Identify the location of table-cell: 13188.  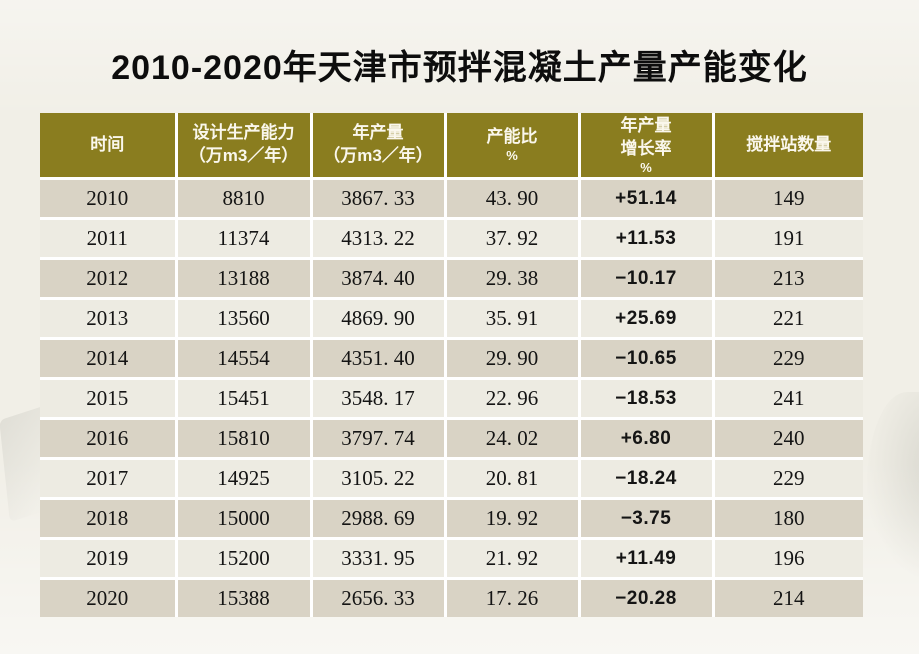
(243, 278).